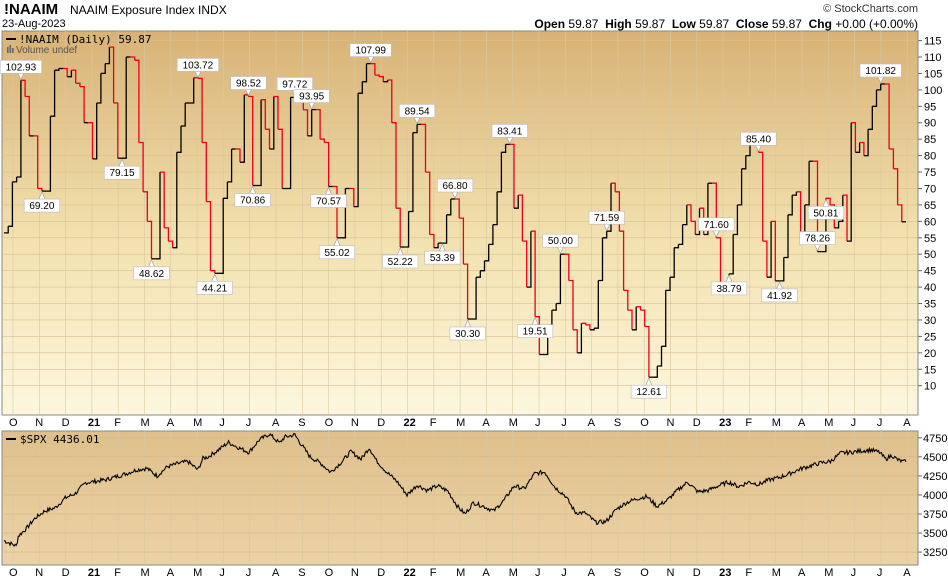 Image resolution: width=948 pixels, height=579 pixels. What do you see at coordinates (930, 107) in the screenshot?
I see `naaim-y-tick-label: 95` at bounding box center [930, 107].